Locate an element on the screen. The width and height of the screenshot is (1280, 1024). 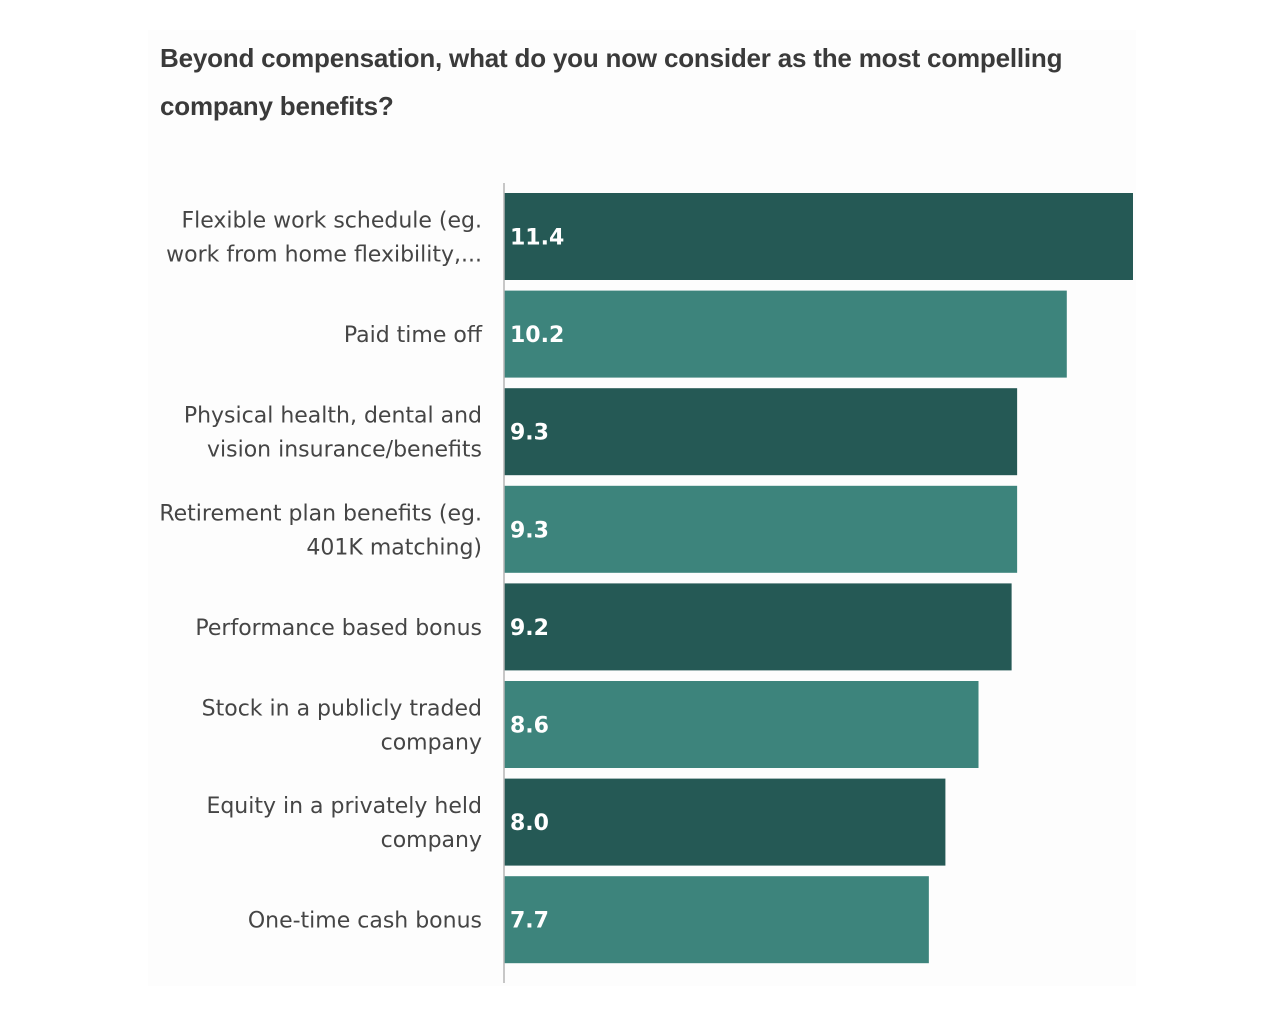
category-label: Stock in a publicly traded company is located at coordinates (342, 726).